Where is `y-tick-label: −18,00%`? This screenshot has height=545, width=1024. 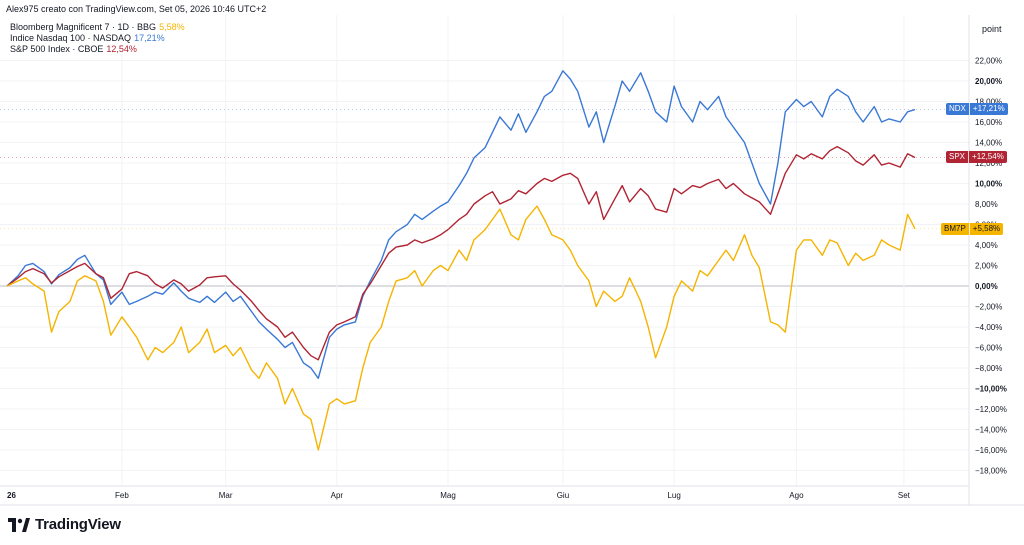 y-tick-label: −18,00% is located at coordinates (991, 471).